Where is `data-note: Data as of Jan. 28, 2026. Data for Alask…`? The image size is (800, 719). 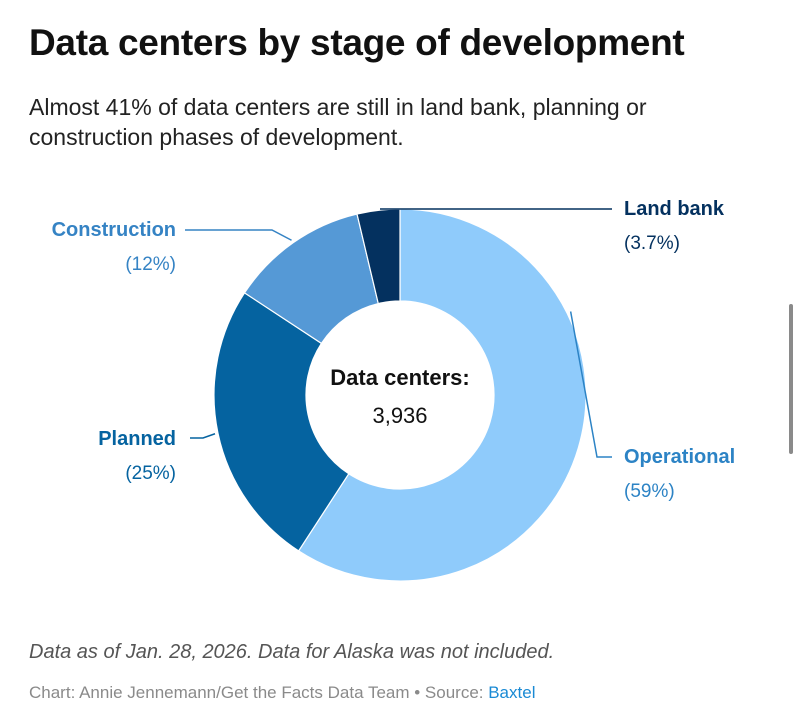
data-note: Data as of Jan. 28, 2026. Data for Alask… is located at coordinates (292, 652).